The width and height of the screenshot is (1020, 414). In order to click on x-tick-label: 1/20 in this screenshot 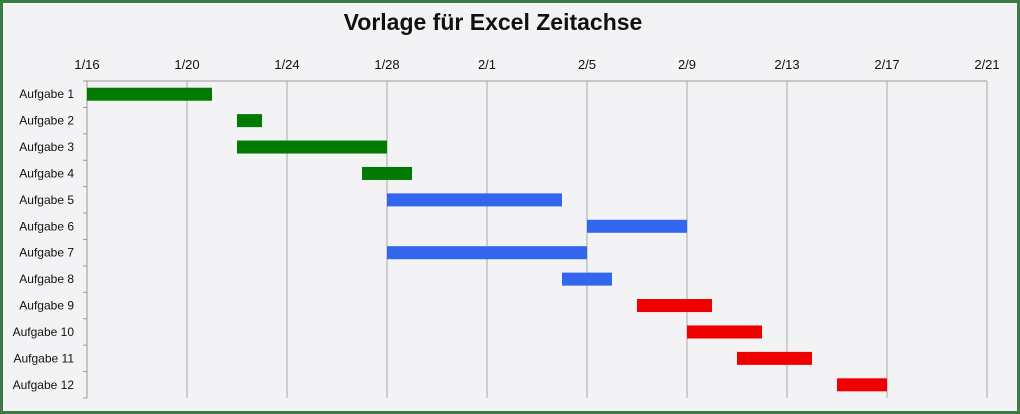, I will do `click(186, 64)`.